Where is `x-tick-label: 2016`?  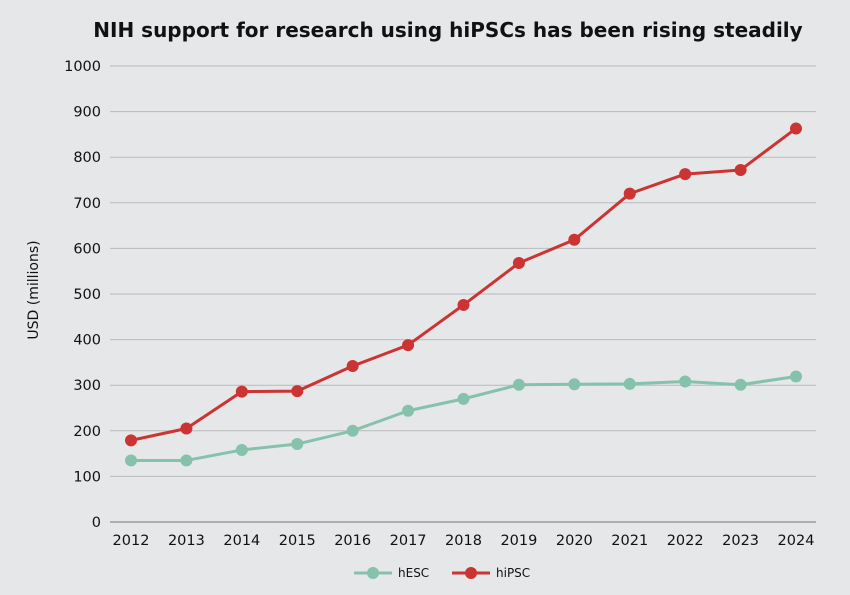 x-tick-label: 2016 is located at coordinates (352, 541).